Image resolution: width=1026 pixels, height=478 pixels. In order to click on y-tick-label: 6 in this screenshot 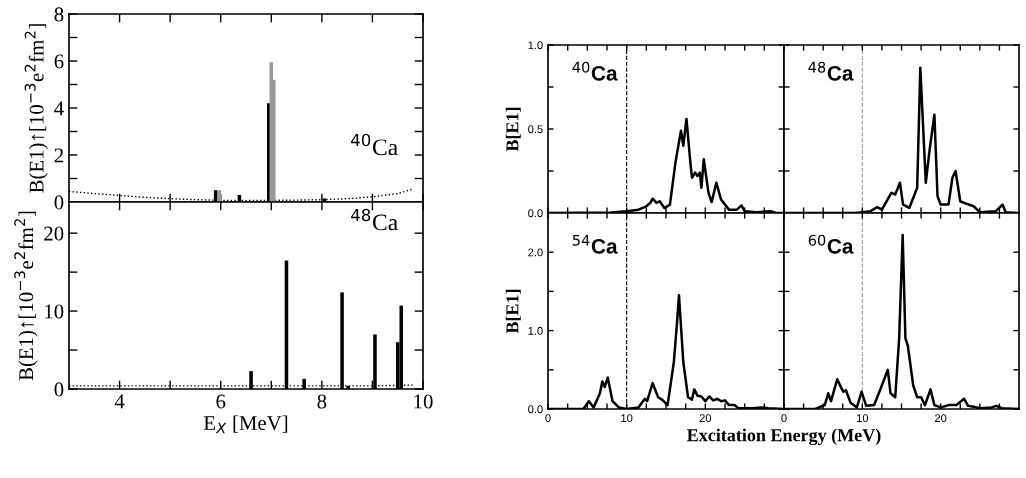, I will do `click(59, 61)`.